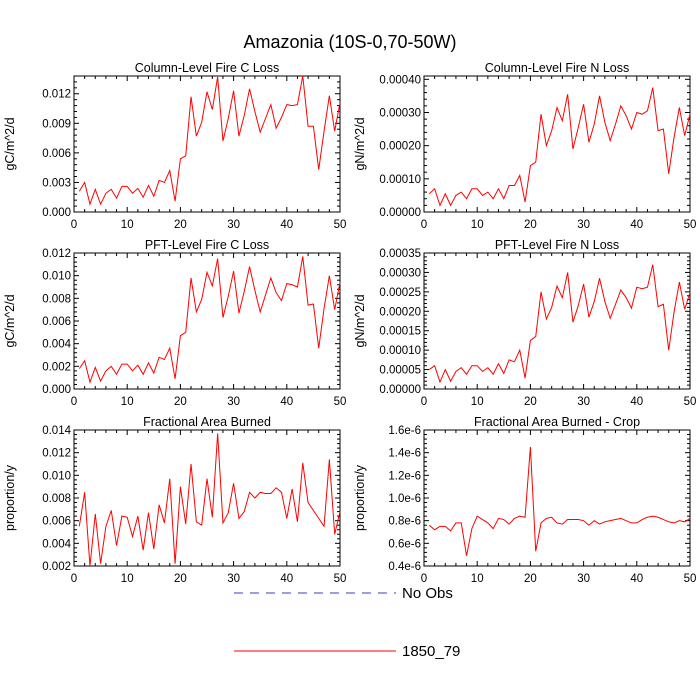 This screenshot has width=700, height=700. What do you see at coordinates (400, 293) in the screenshot?
I see `y-tick-label: 0.00025` at bounding box center [400, 293].